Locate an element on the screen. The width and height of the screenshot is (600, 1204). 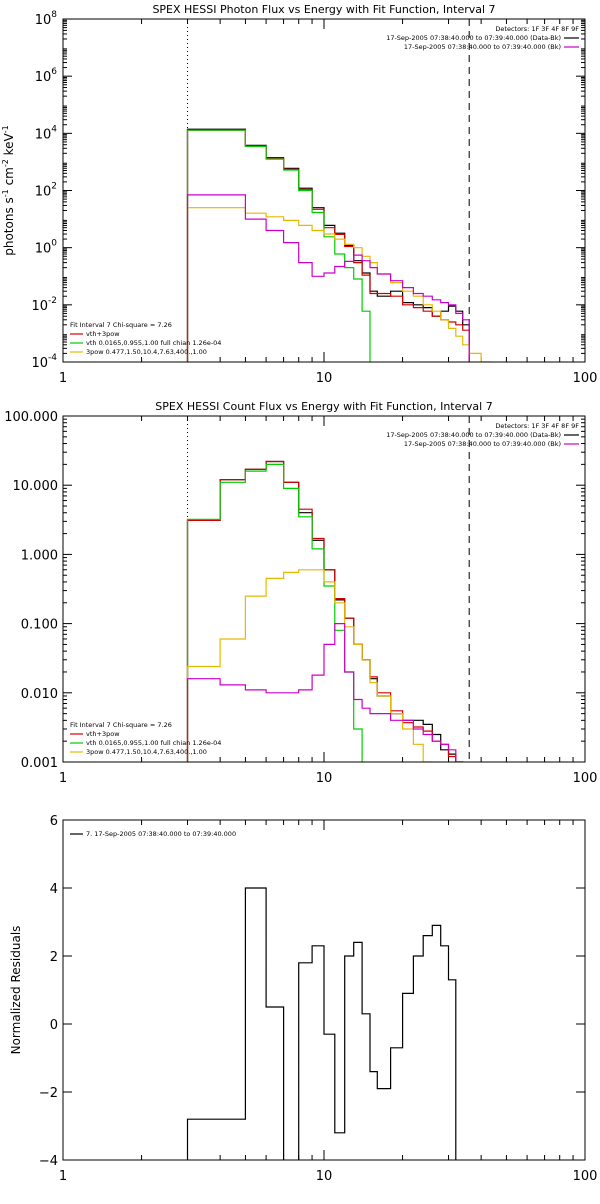
y-axis-label: photons s-1 cm-2 keV-1 is located at coordinates (8, 190).